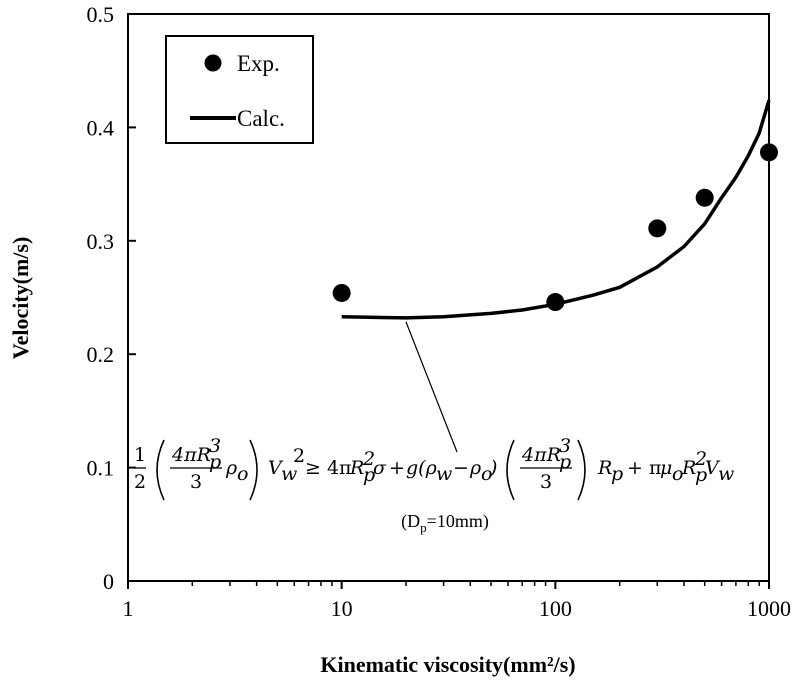 This screenshot has width=800, height=693. What do you see at coordinates (380, 468) in the screenshot?
I see `svg-text: σ` at bounding box center [380, 468].